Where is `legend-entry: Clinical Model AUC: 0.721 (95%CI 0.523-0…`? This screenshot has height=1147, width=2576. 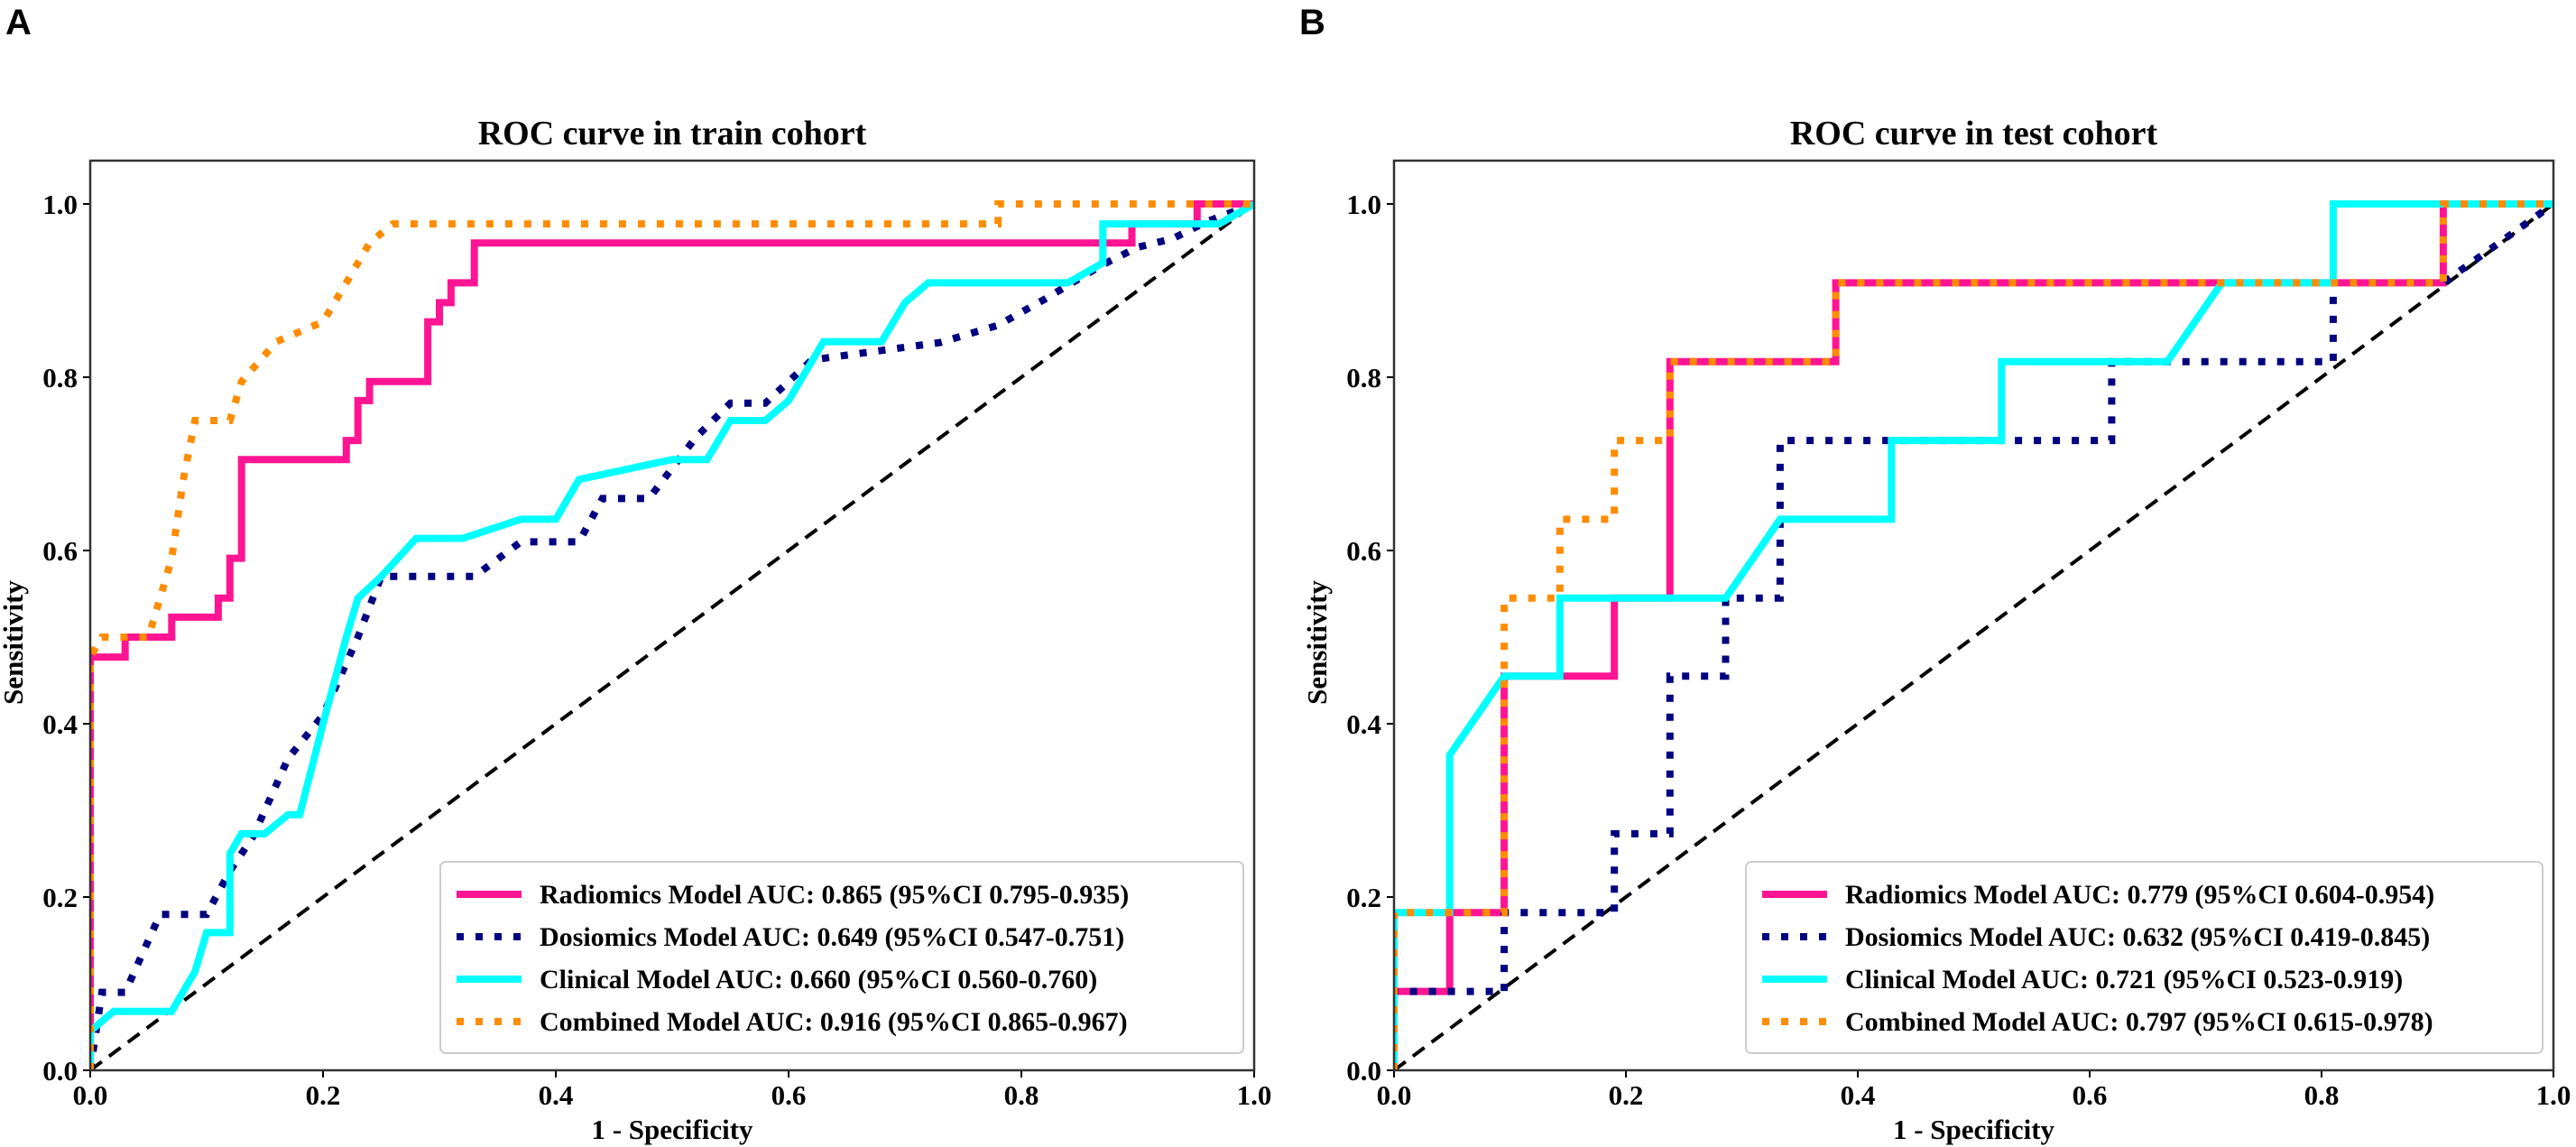
legend-entry: Clinical Model AUC: 0.721 (95%CI 0.523-0… is located at coordinates (2124, 979).